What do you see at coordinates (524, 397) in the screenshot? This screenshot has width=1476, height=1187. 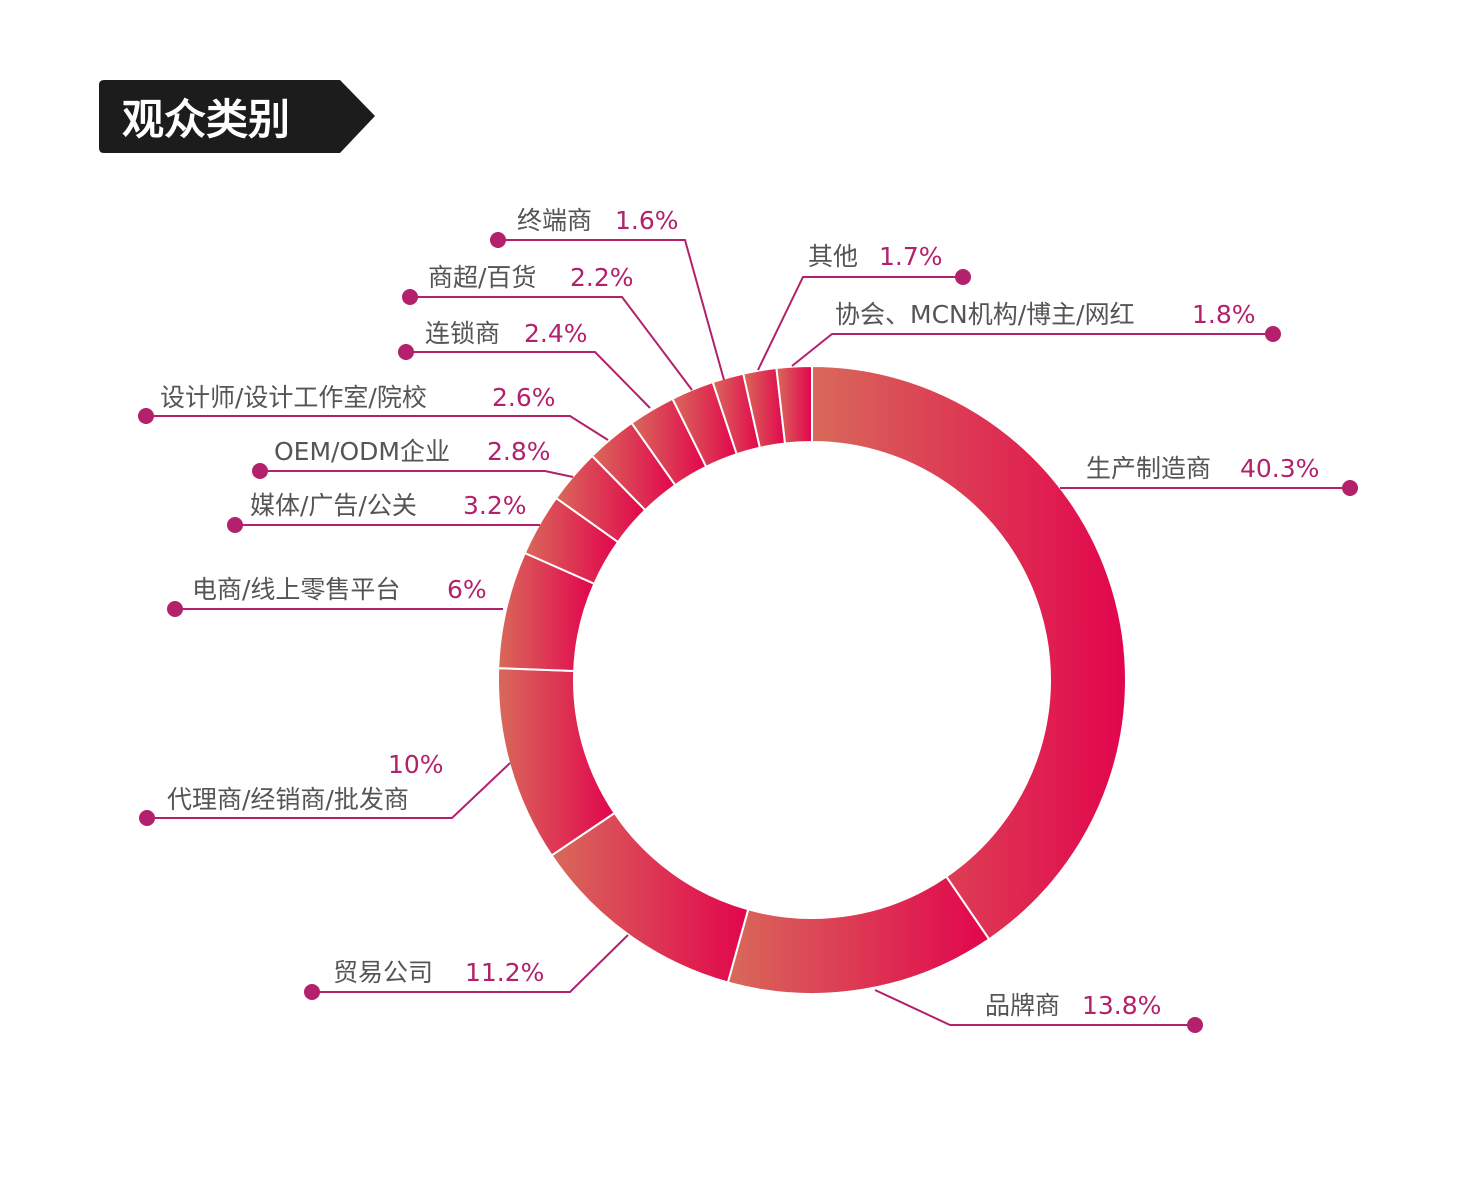 I see `slice-label-percent: 2.6%` at bounding box center [524, 397].